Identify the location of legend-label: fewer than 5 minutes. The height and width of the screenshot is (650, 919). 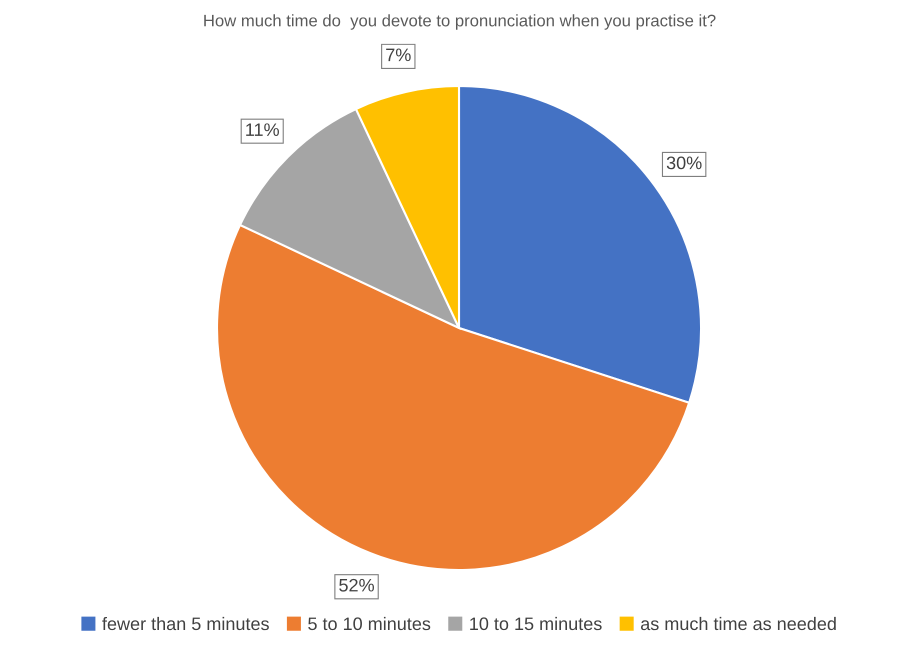
(185, 623).